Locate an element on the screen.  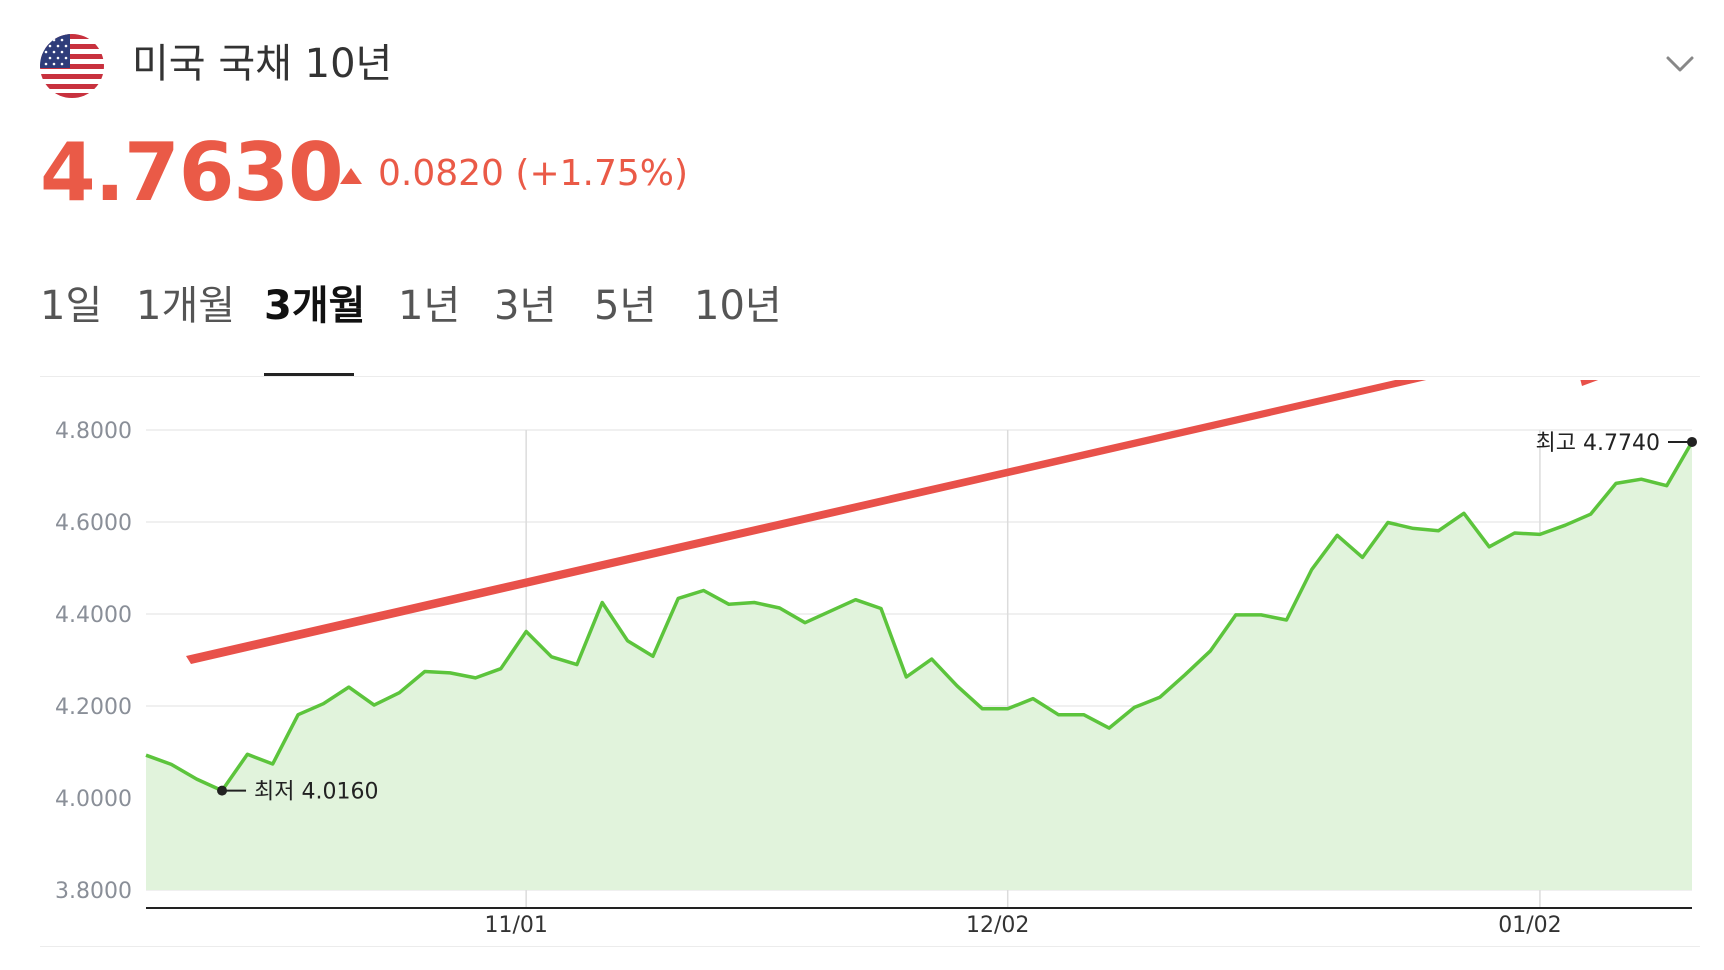
tab-3-years: 3년 is located at coordinates (525, 306).